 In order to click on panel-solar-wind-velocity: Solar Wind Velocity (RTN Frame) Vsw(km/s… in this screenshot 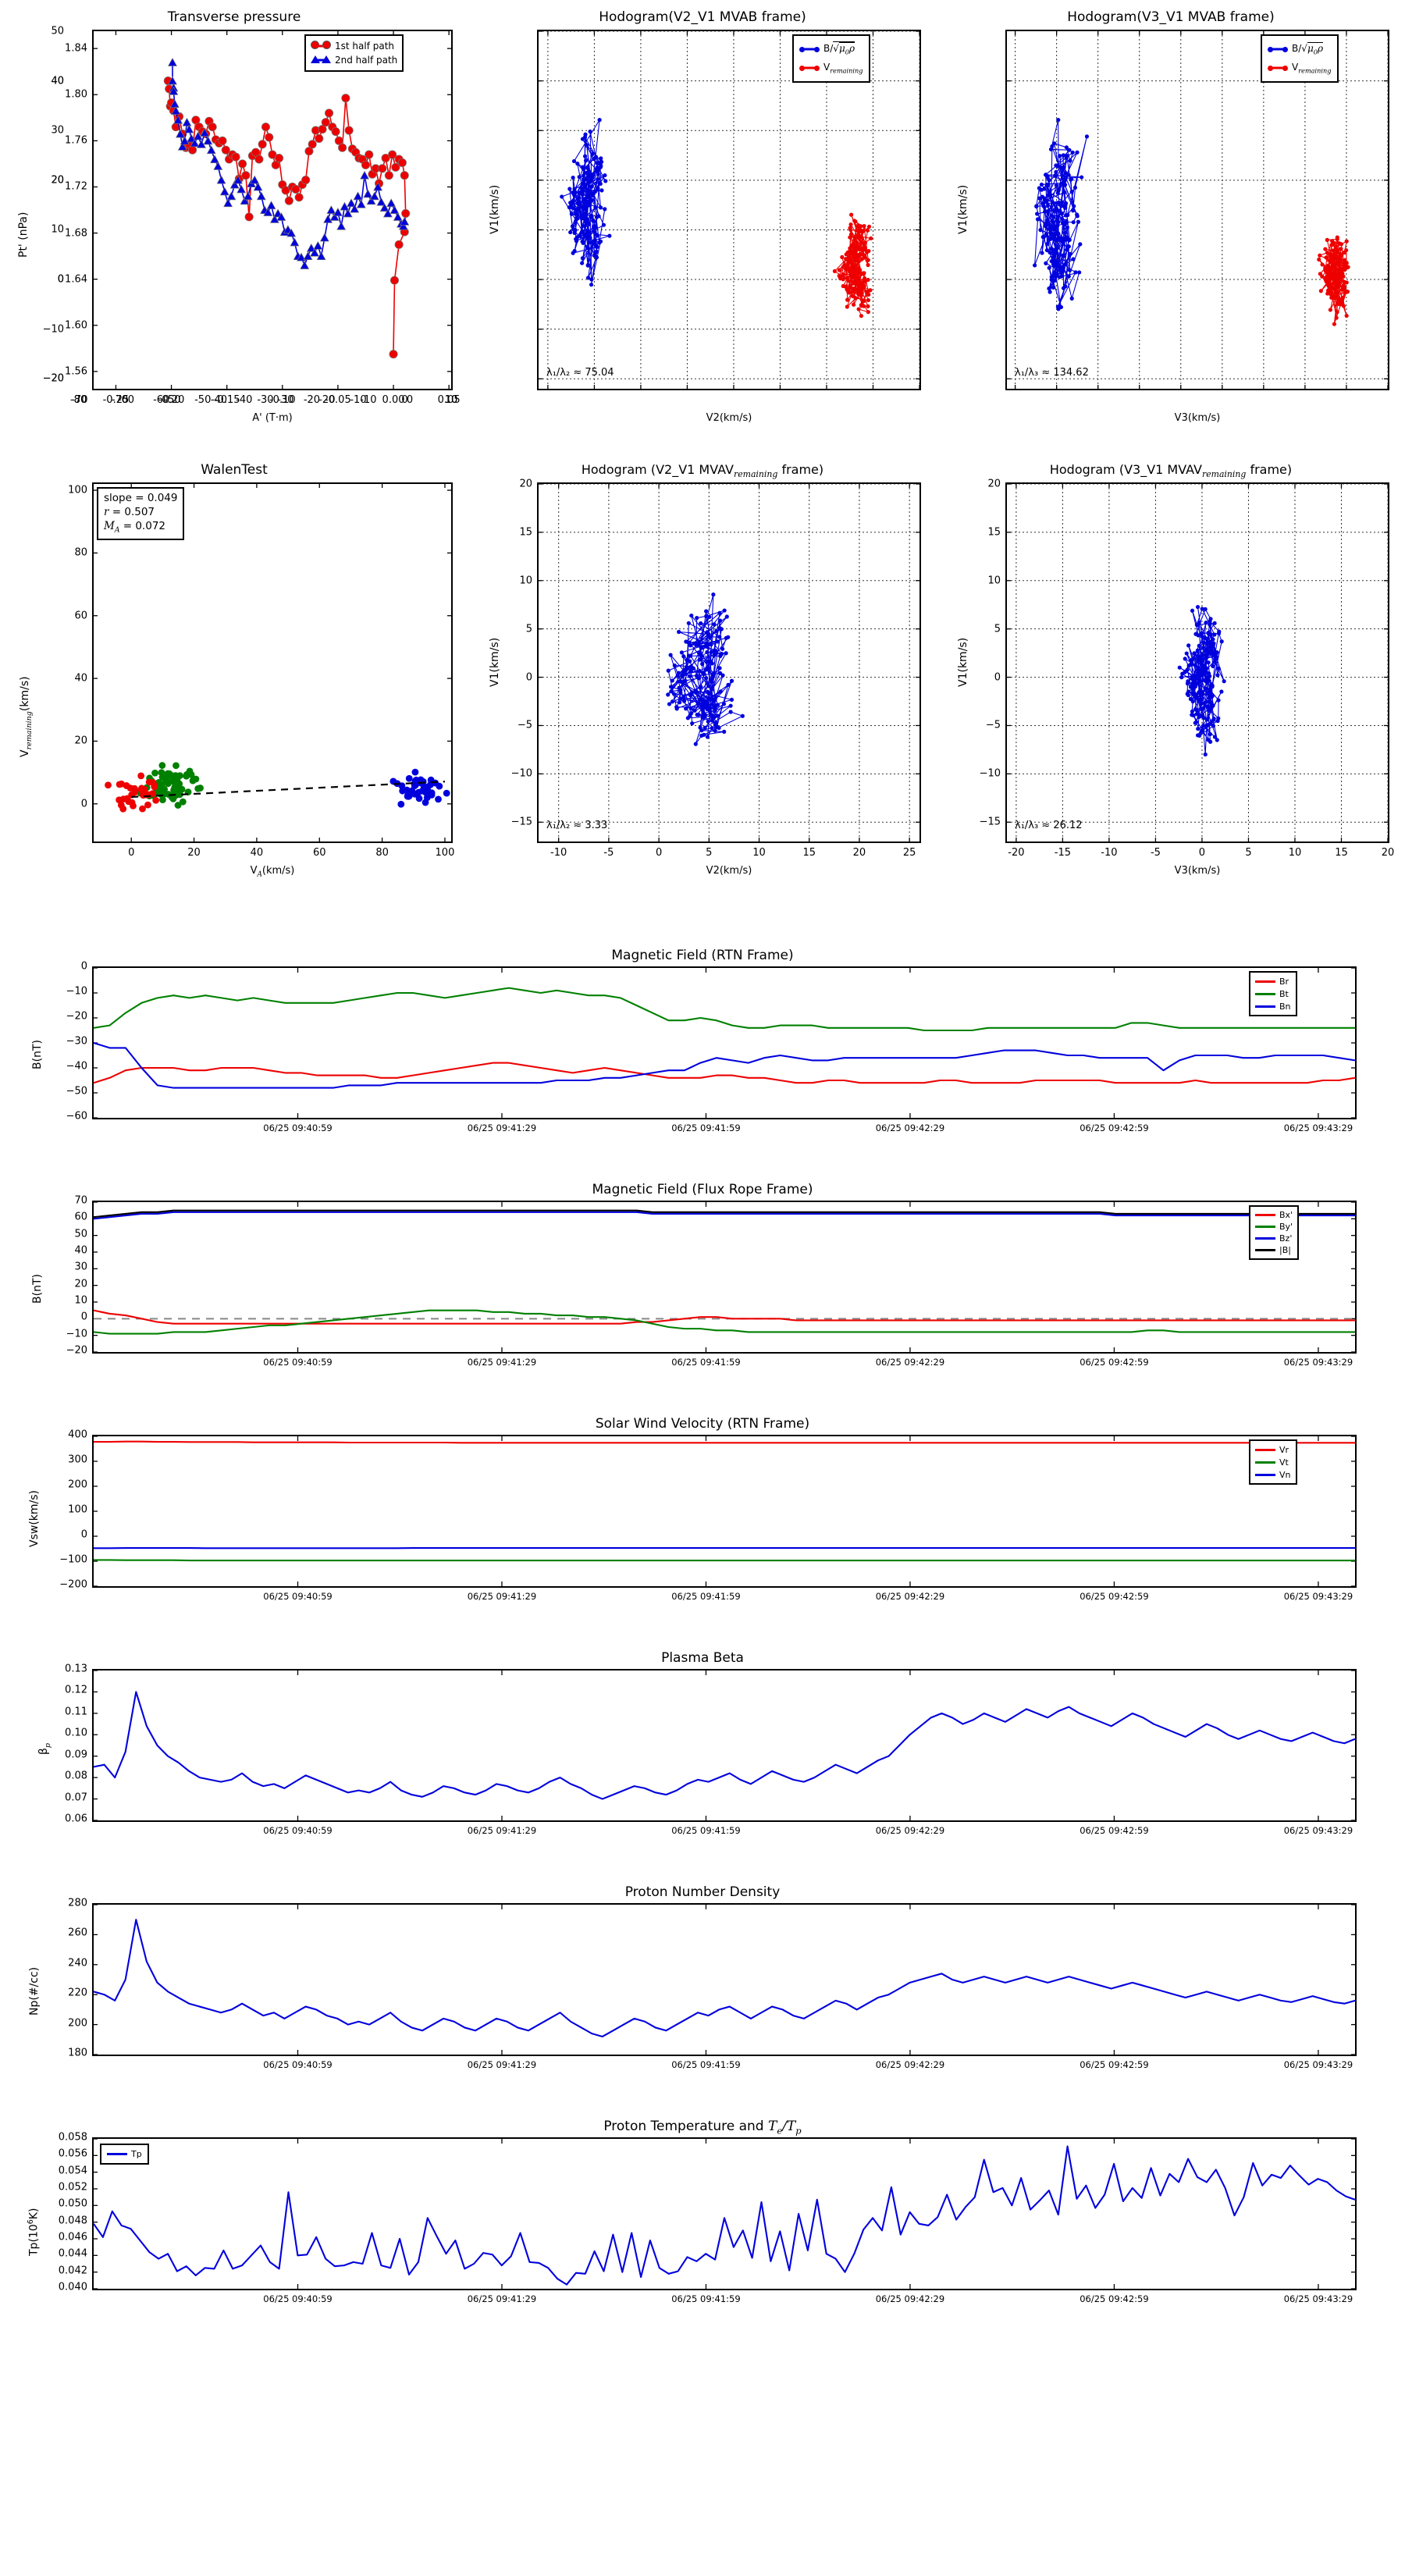, I will do `click(703, 1526)`.